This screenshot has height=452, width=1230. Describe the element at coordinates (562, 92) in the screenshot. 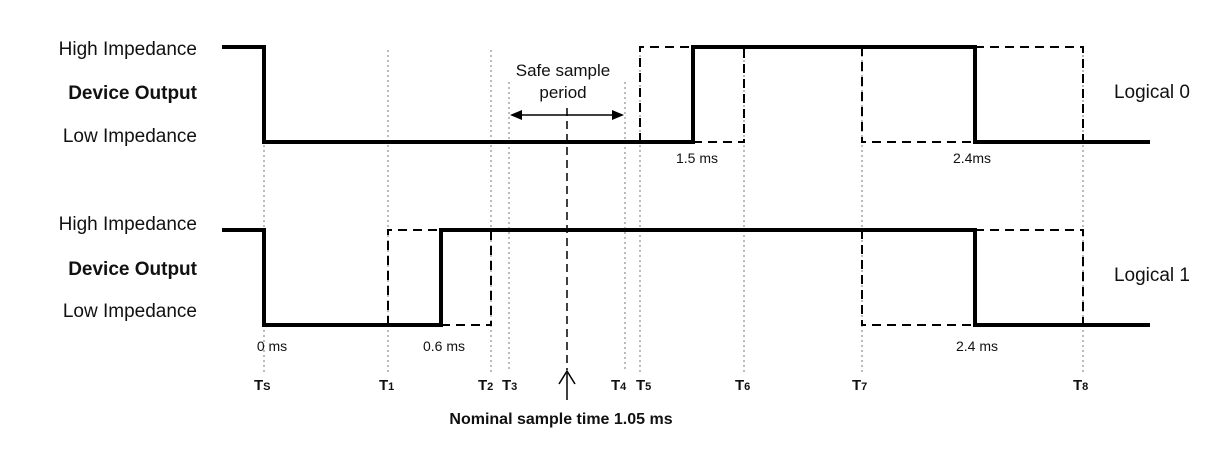

I see `safe-sample-label-line2: period` at that location.